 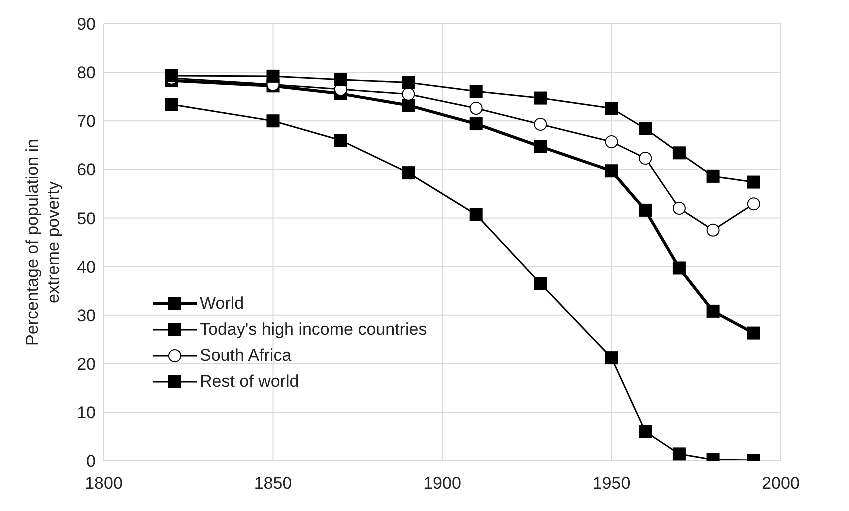 I want to click on y-tick-label: 60, so click(x=86, y=170).